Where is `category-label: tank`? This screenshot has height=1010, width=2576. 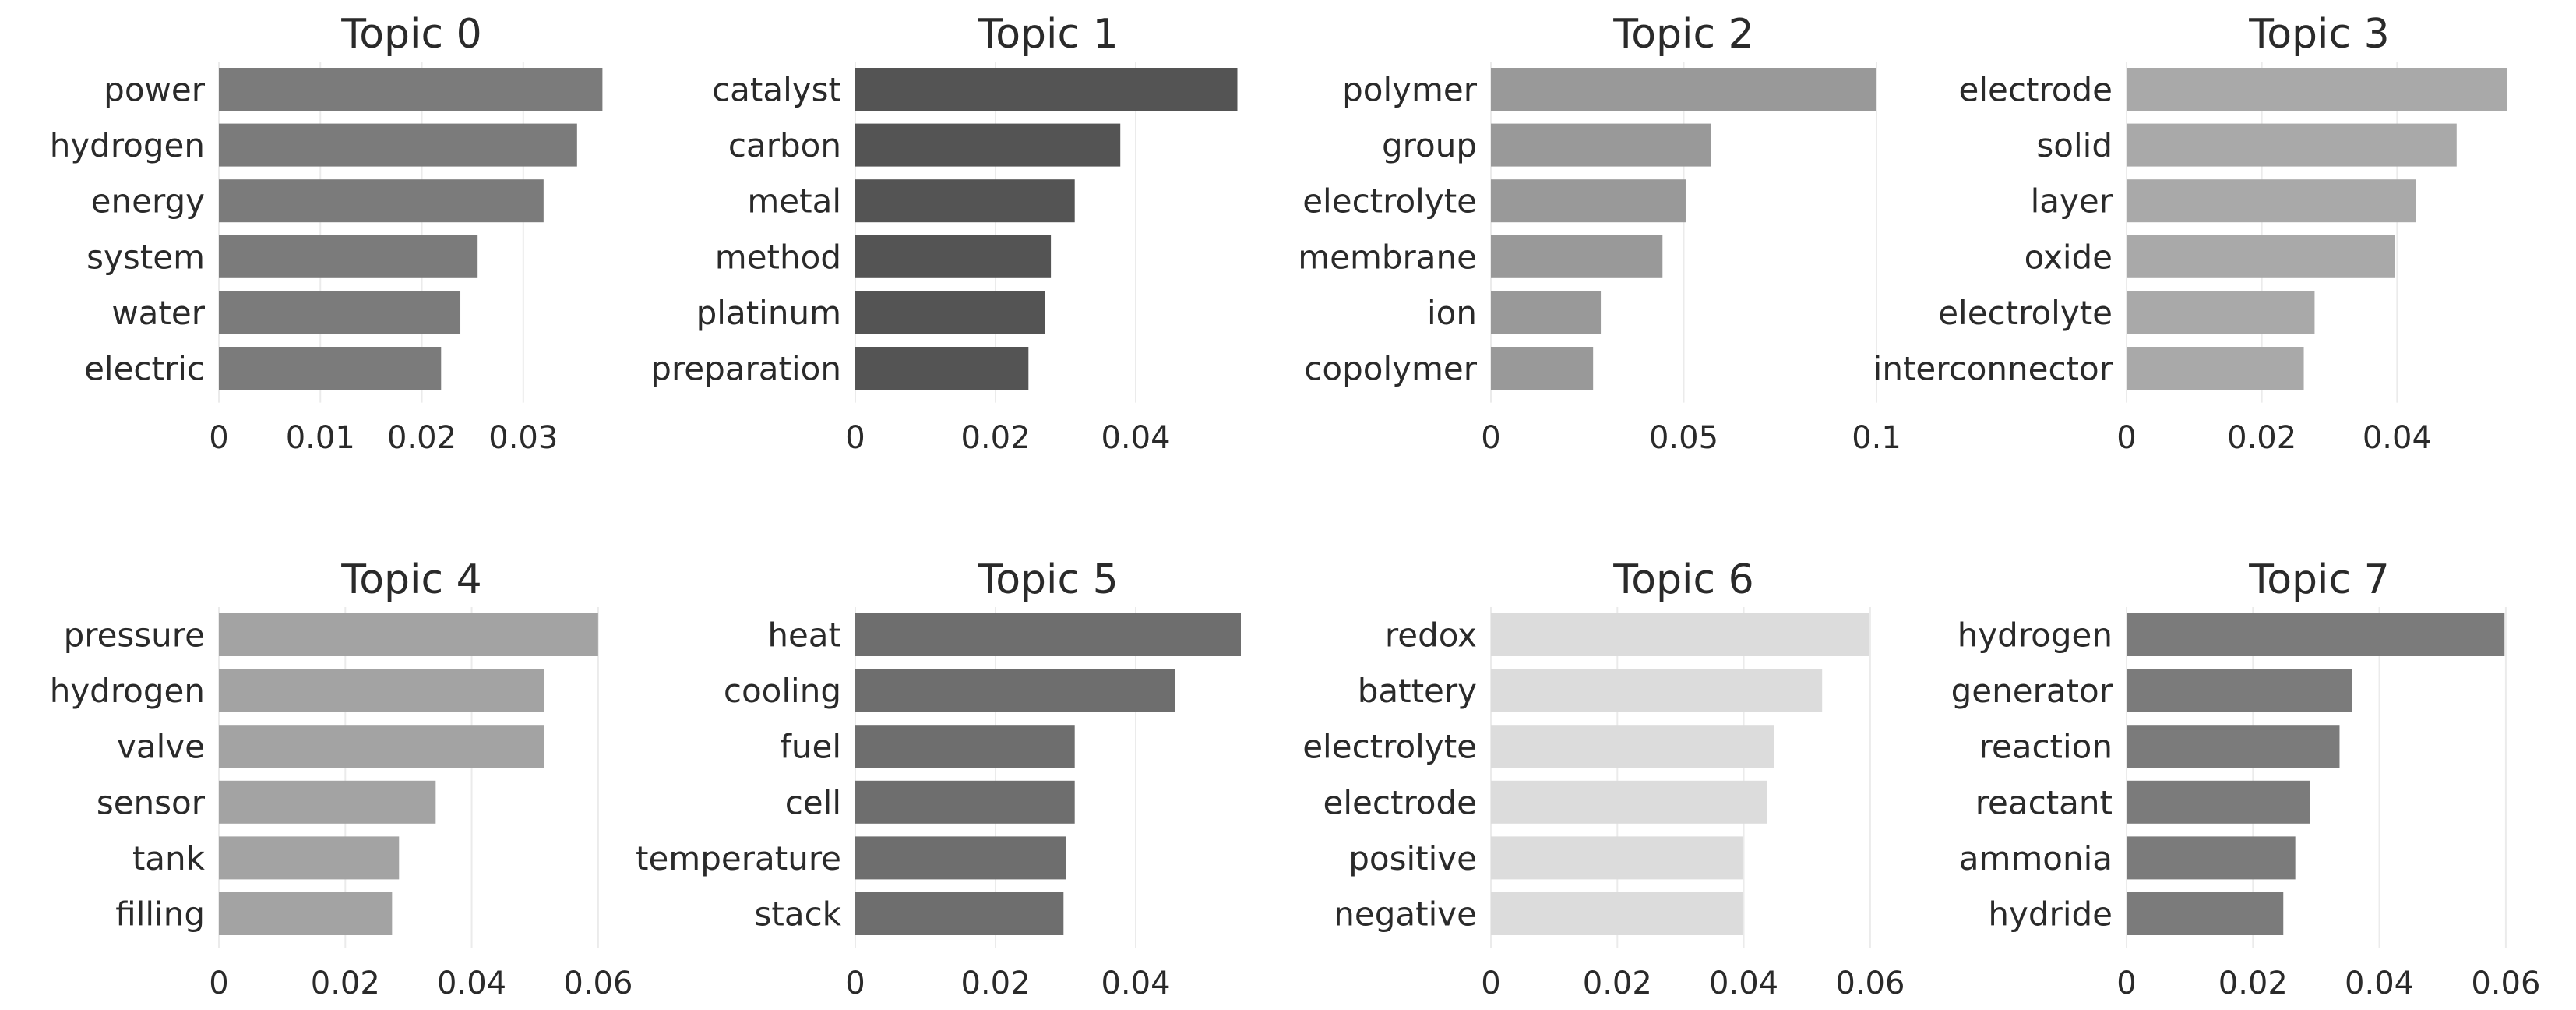
category-label: tank is located at coordinates (169, 859).